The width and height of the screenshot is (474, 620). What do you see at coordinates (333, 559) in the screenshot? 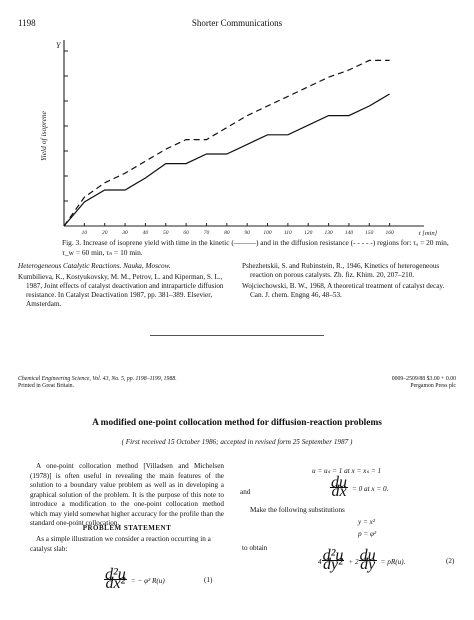
I see `fraction: d²u dy²` at bounding box center [333, 559].